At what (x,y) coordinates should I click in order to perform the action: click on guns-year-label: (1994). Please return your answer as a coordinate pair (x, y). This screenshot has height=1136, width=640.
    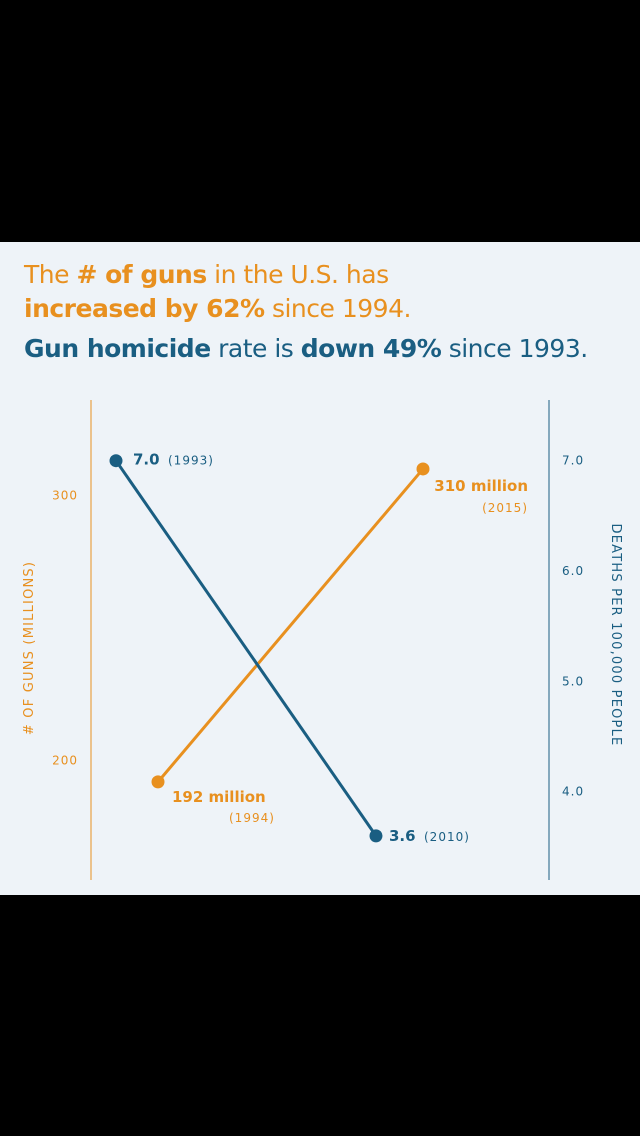
    Looking at the image, I should click on (252, 818).